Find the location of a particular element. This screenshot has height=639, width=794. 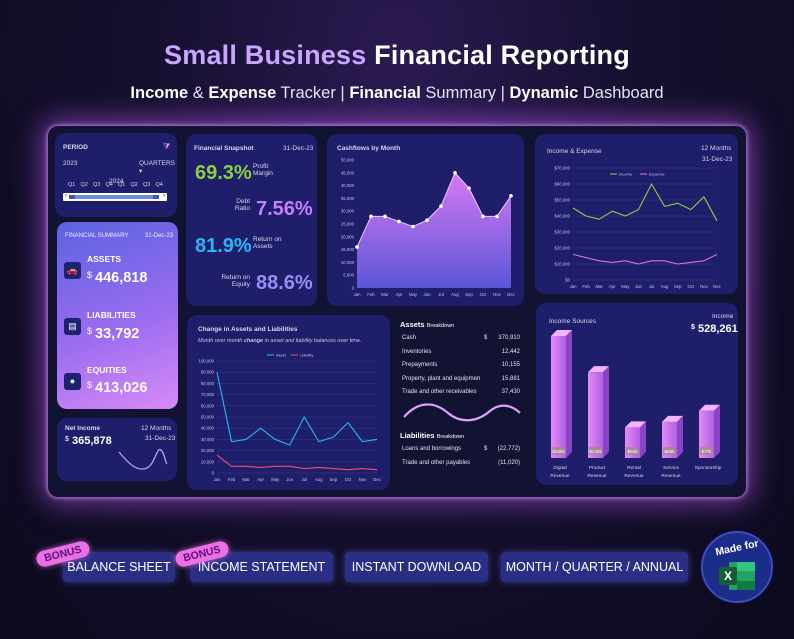

y-tick-label: 0 is located at coordinates (353, 288).